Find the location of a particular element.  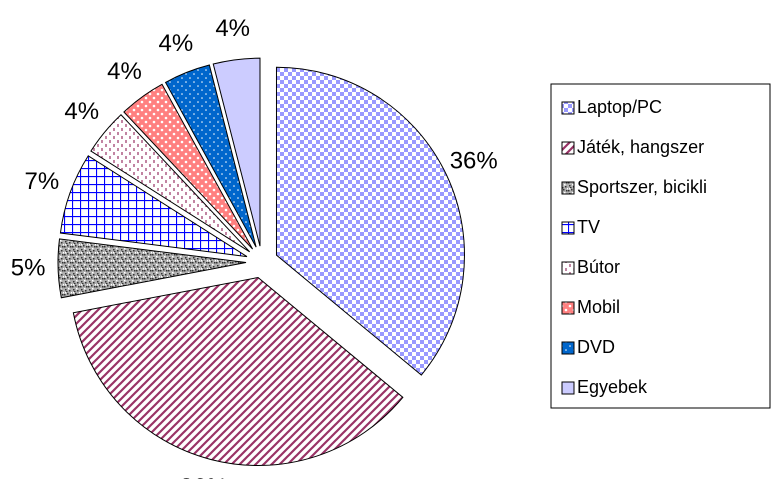

legend-label: Laptop/PC is located at coordinates (619, 107).